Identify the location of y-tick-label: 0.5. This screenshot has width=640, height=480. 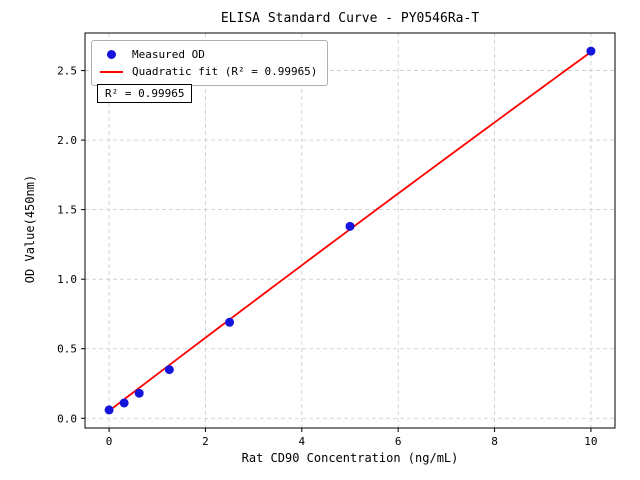
(67, 349).